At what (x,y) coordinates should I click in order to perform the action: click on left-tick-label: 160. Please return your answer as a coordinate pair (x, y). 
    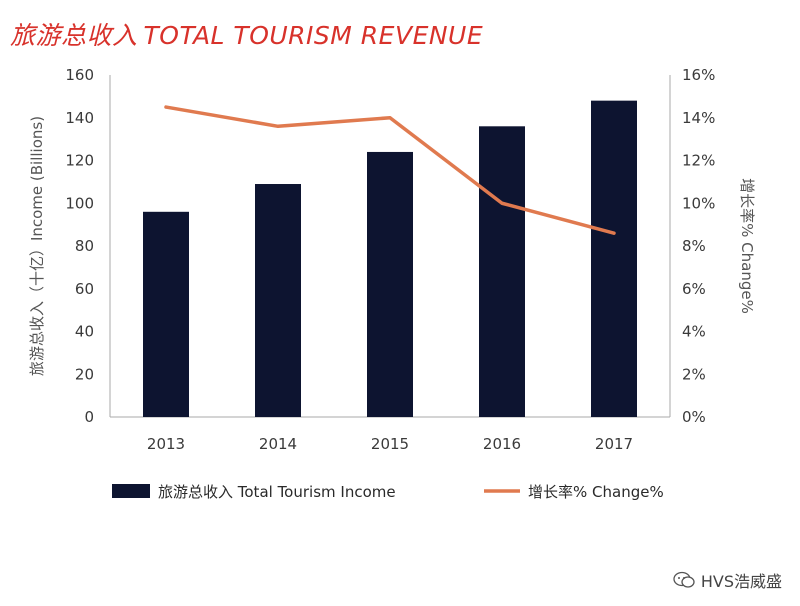
    Looking at the image, I should click on (79, 75).